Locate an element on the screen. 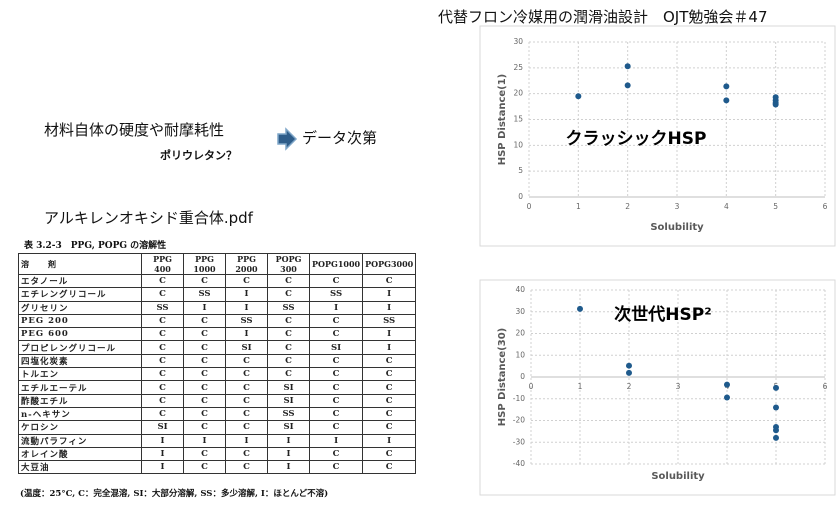 This screenshot has width=840, height=506. arrow-icon is located at coordinates (287, 139).